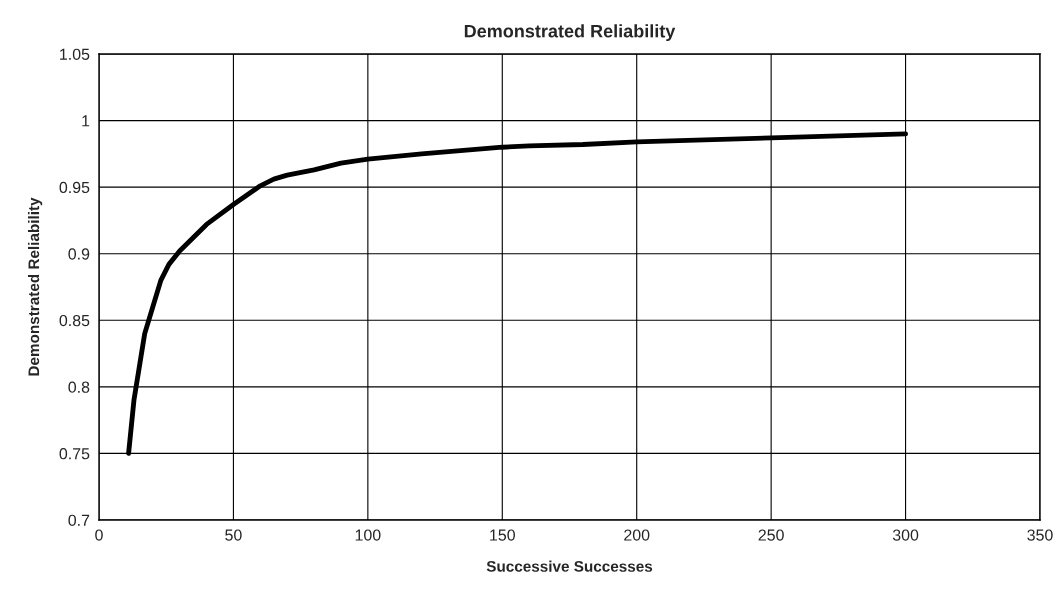  I want to click on y-tick-label: 0.95, so click(74, 187).